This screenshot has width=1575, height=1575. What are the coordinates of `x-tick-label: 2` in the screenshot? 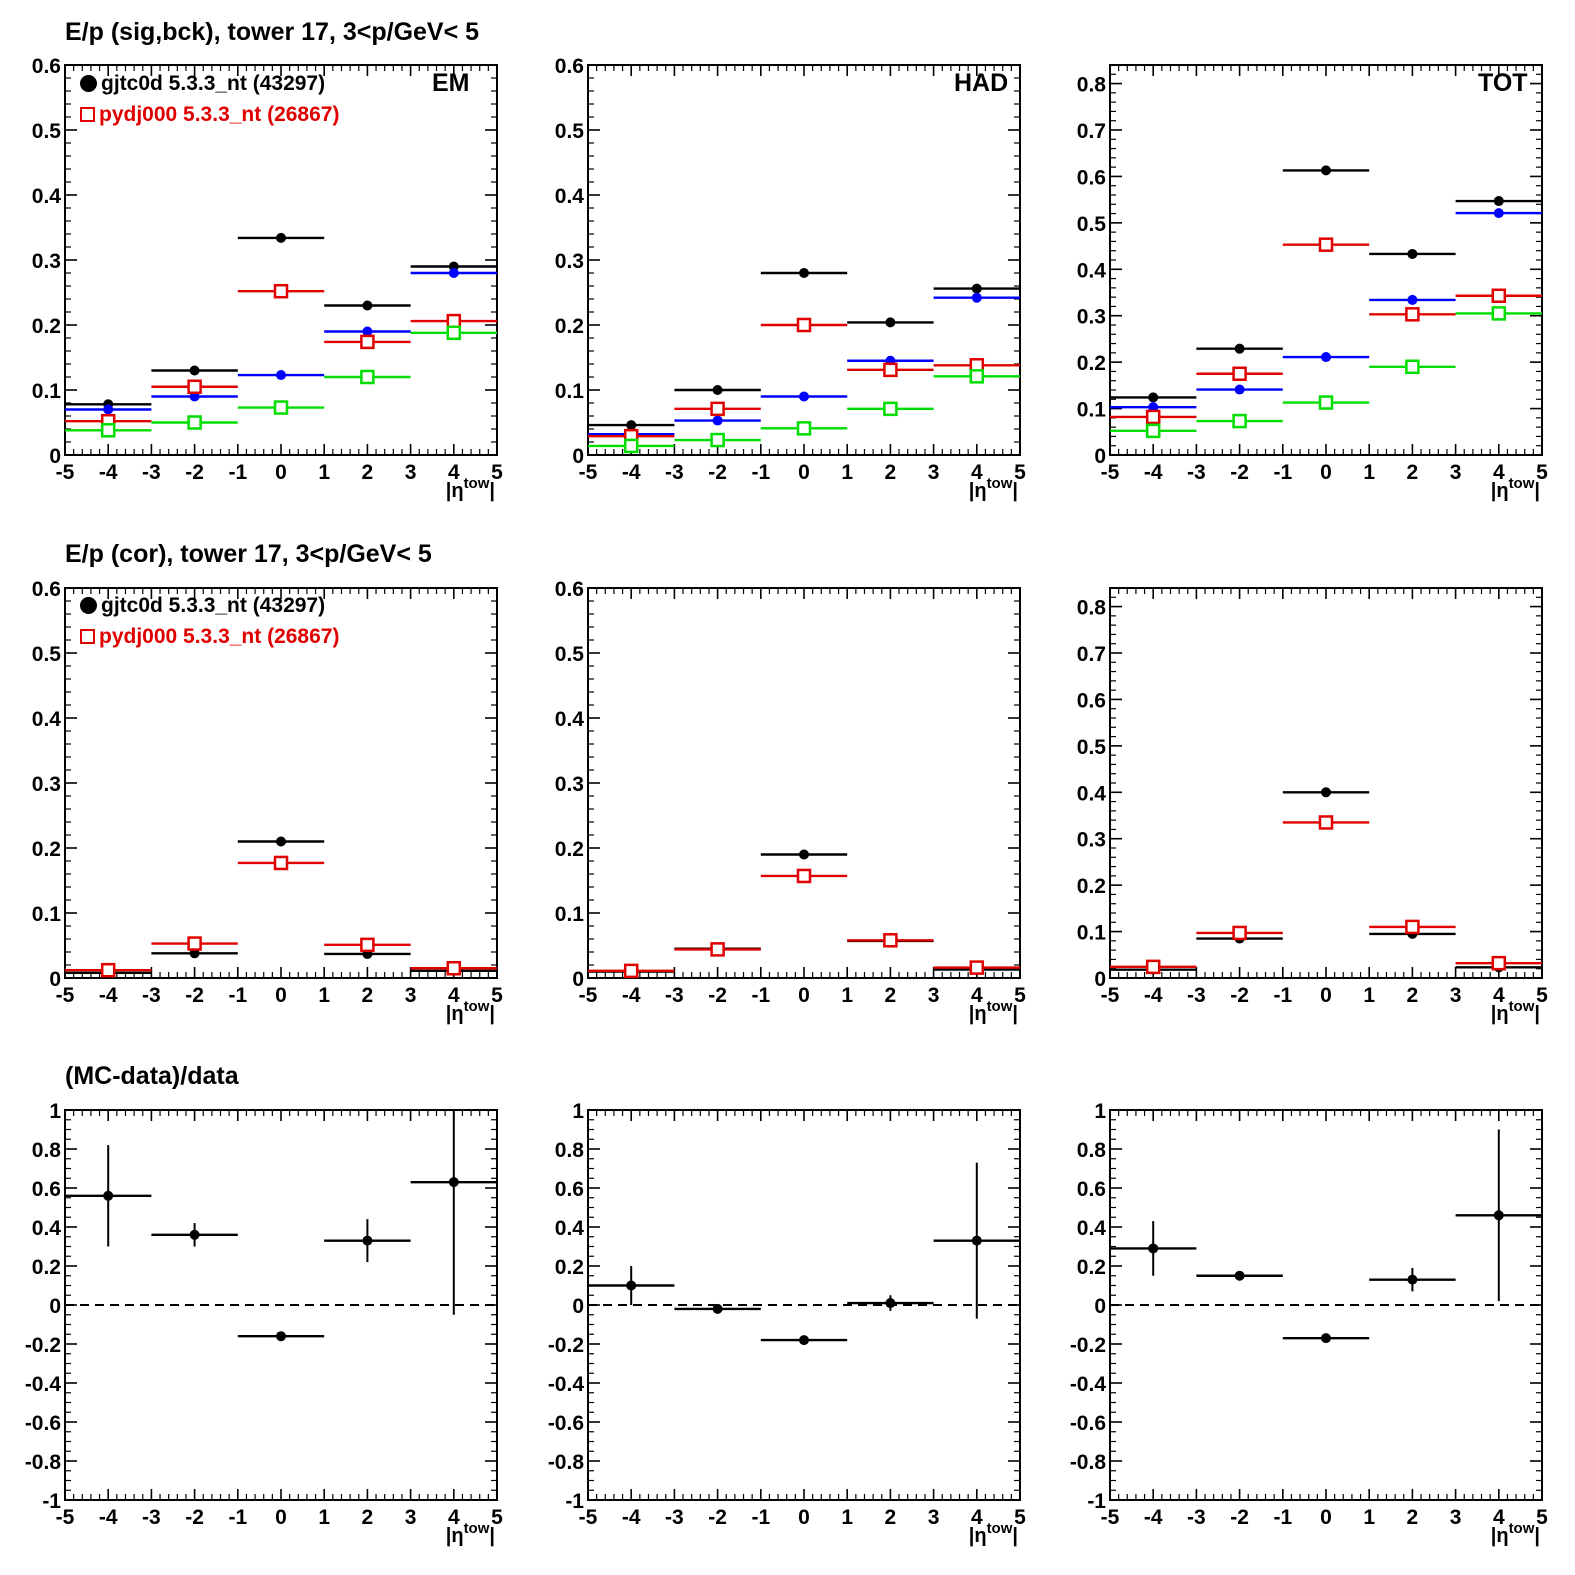 It's located at (1413, 995).